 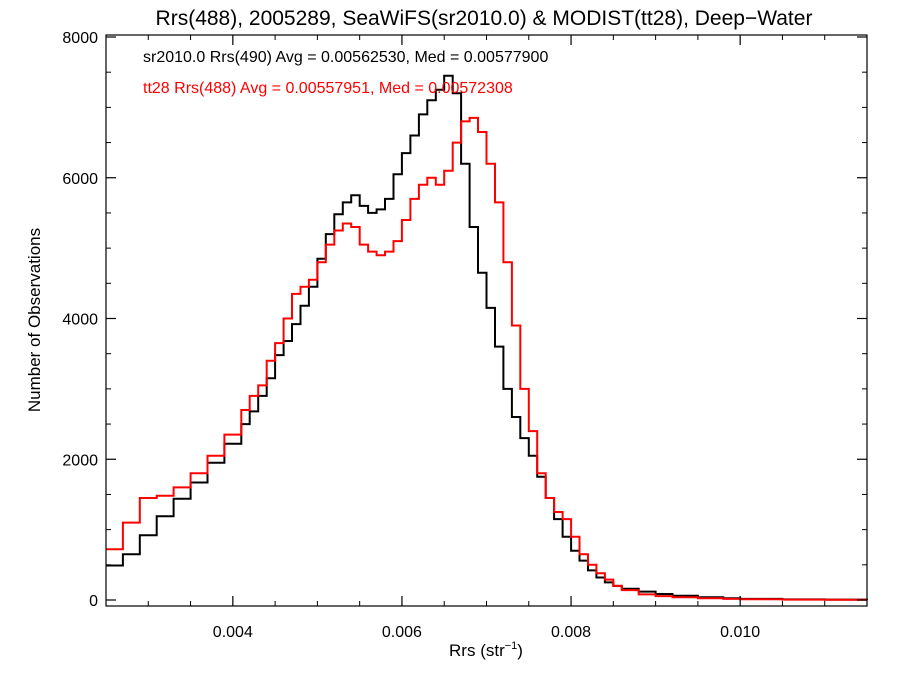 What do you see at coordinates (34, 320) in the screenshot?
I see `y-axis-label: Number of Observations` at bounding box center [34, 320].